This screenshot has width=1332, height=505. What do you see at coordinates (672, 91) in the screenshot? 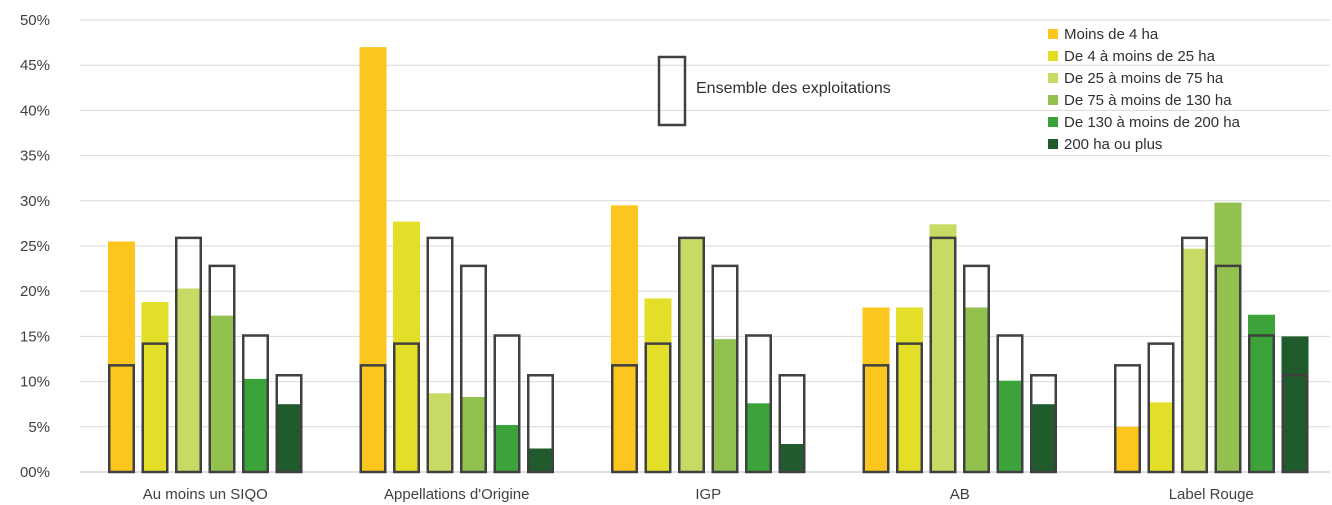
I see `ensemble-legend-swatch` at bounding box center [672, 91].